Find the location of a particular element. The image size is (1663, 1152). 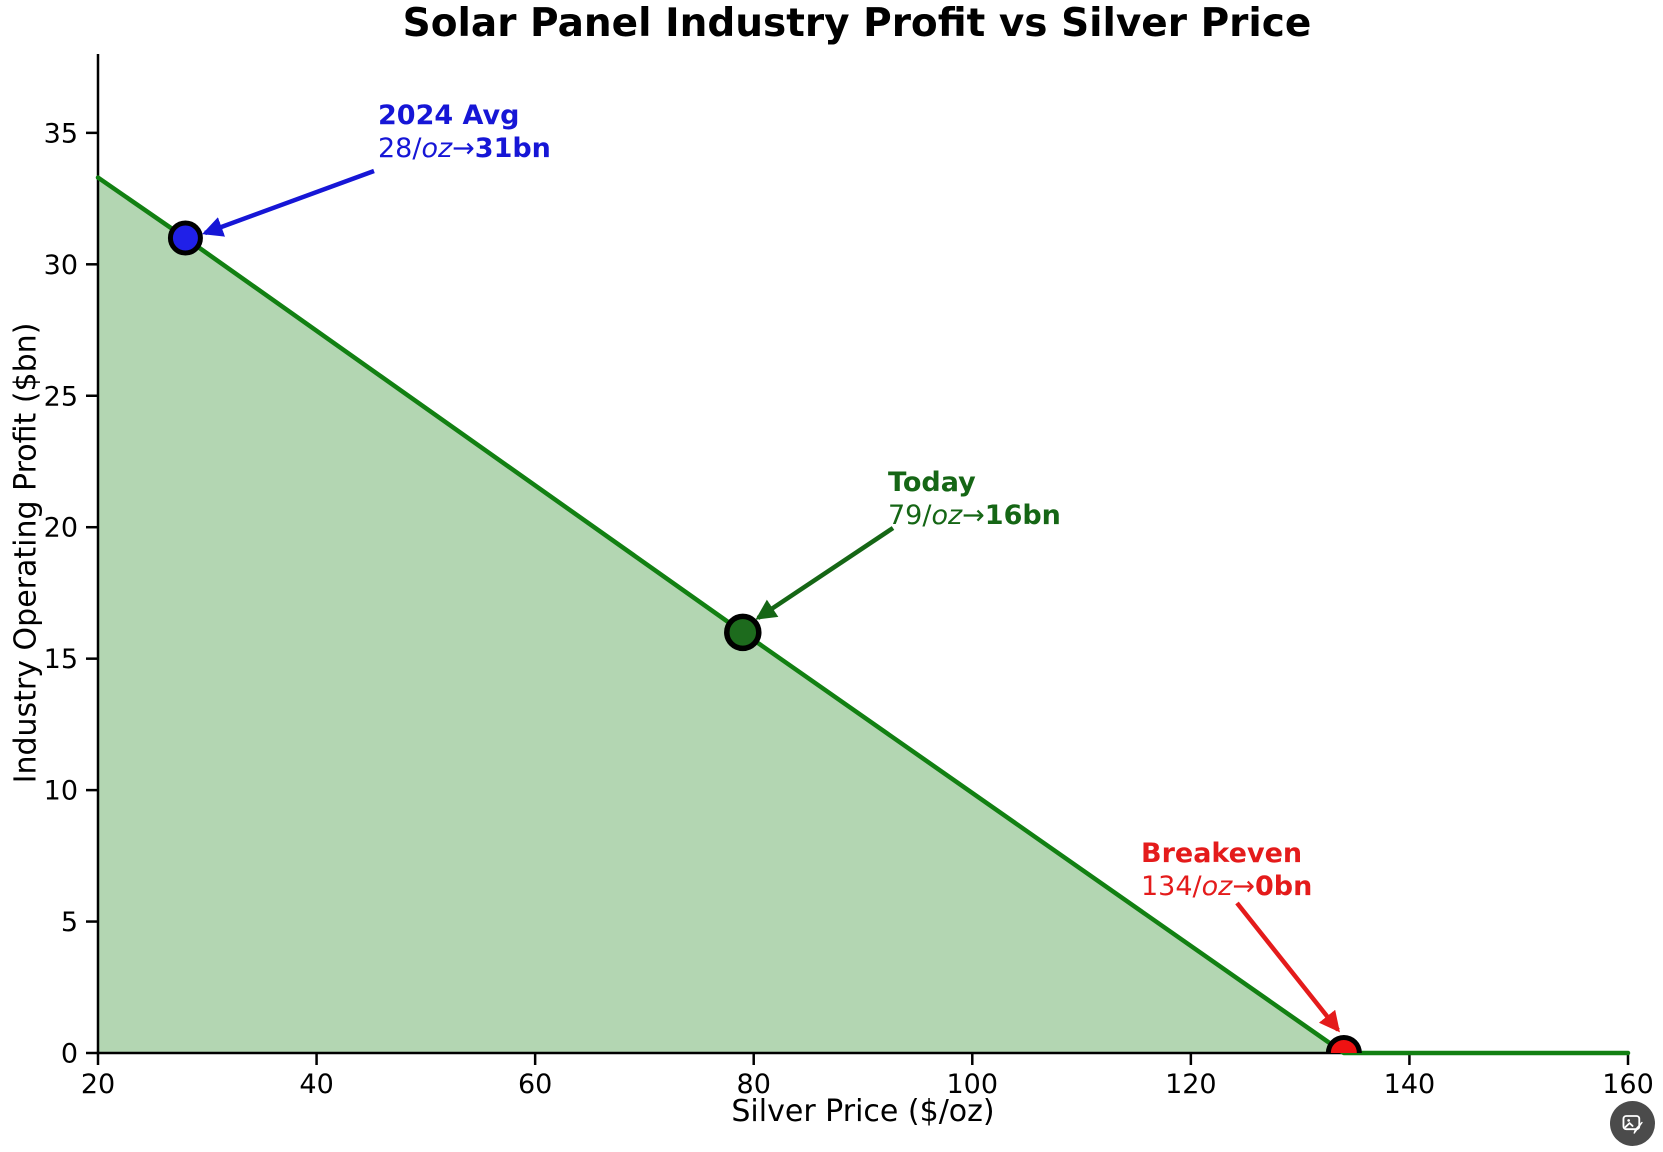

annotation-breakeven-title: Breakeven is located at coordinates (1222, 853).